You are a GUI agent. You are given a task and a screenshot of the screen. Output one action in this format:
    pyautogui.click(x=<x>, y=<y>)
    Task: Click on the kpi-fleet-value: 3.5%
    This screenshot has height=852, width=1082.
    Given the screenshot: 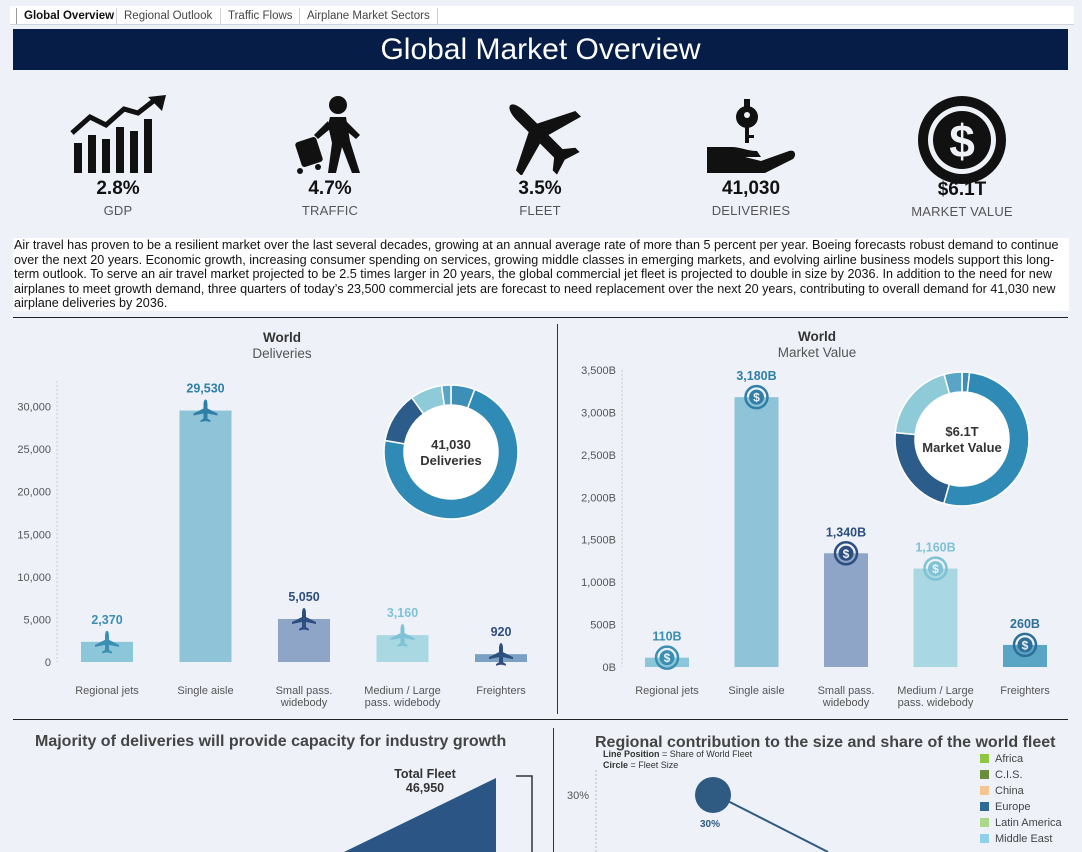 What is the action you would take?
    pyautogui.click(x=540, y=188)
    